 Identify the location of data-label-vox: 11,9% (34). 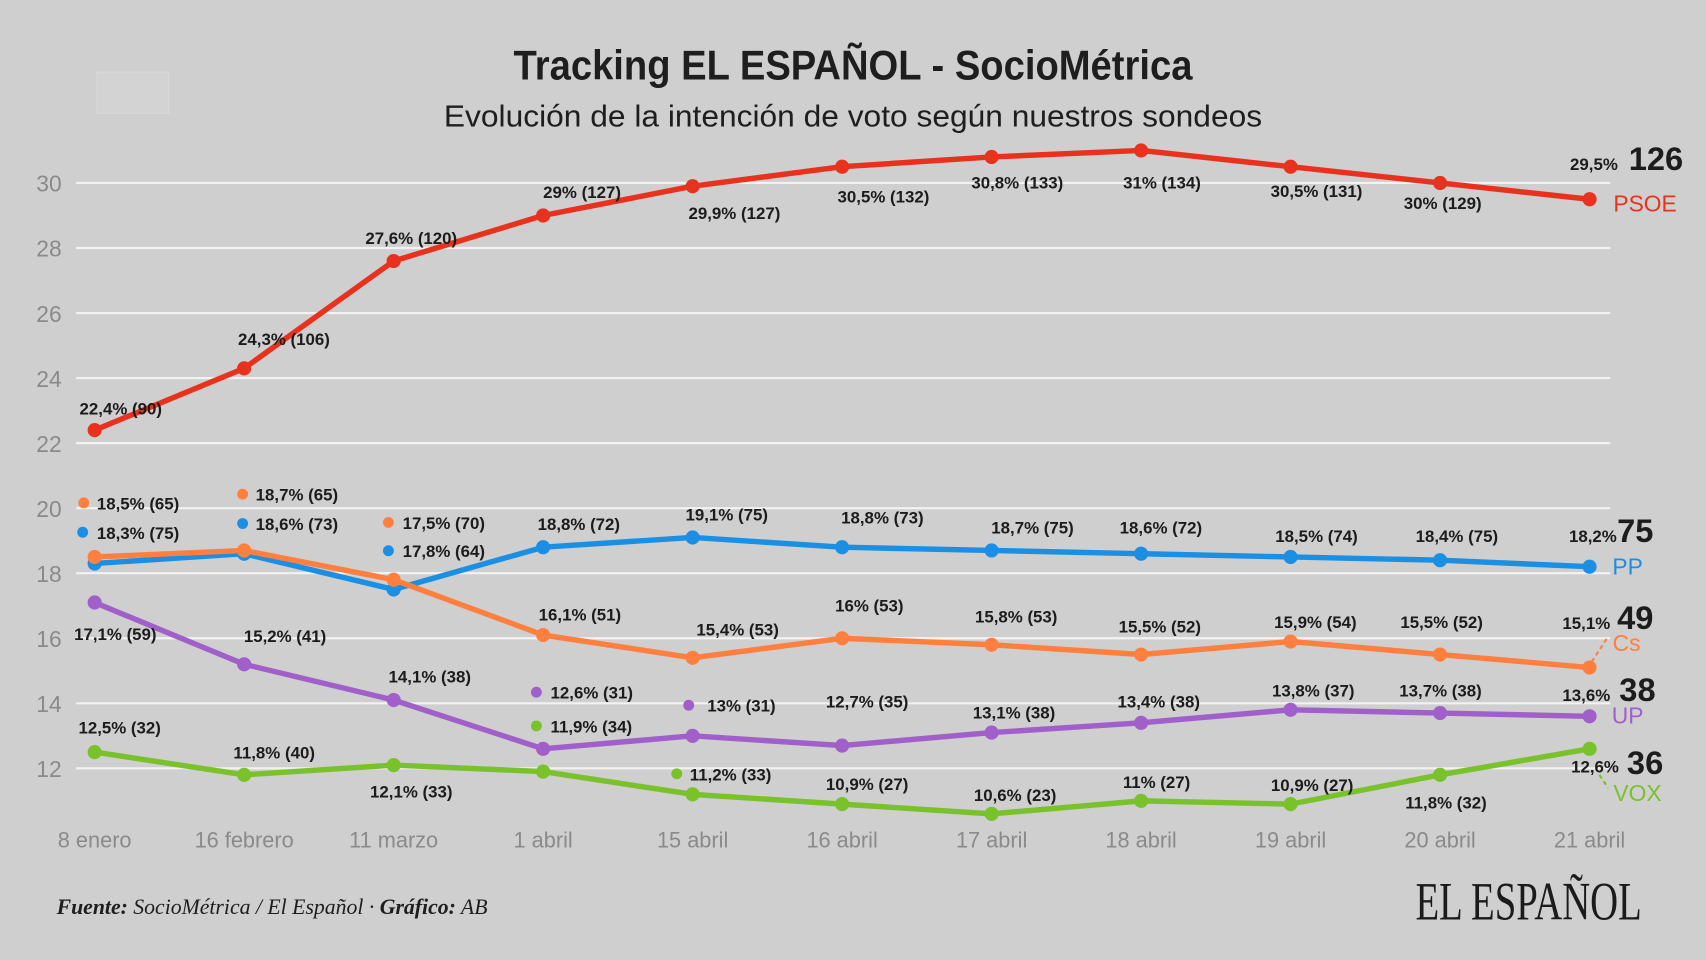
(592, 726).